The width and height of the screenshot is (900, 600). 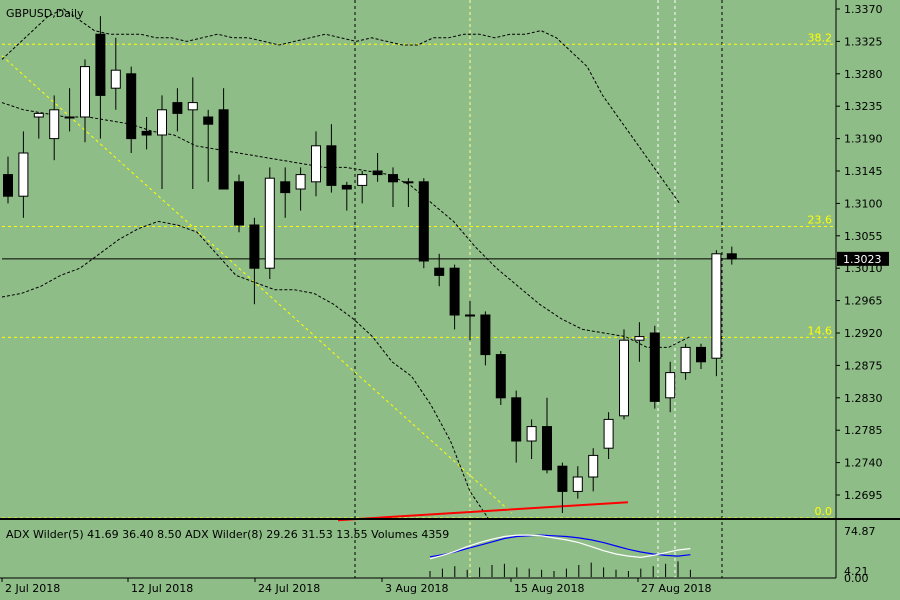 What do you see at coordinates (162, 588) in the screenshot?
I see `date-tick-label: 12 Jul 2018` at bounding box center [162, 588].